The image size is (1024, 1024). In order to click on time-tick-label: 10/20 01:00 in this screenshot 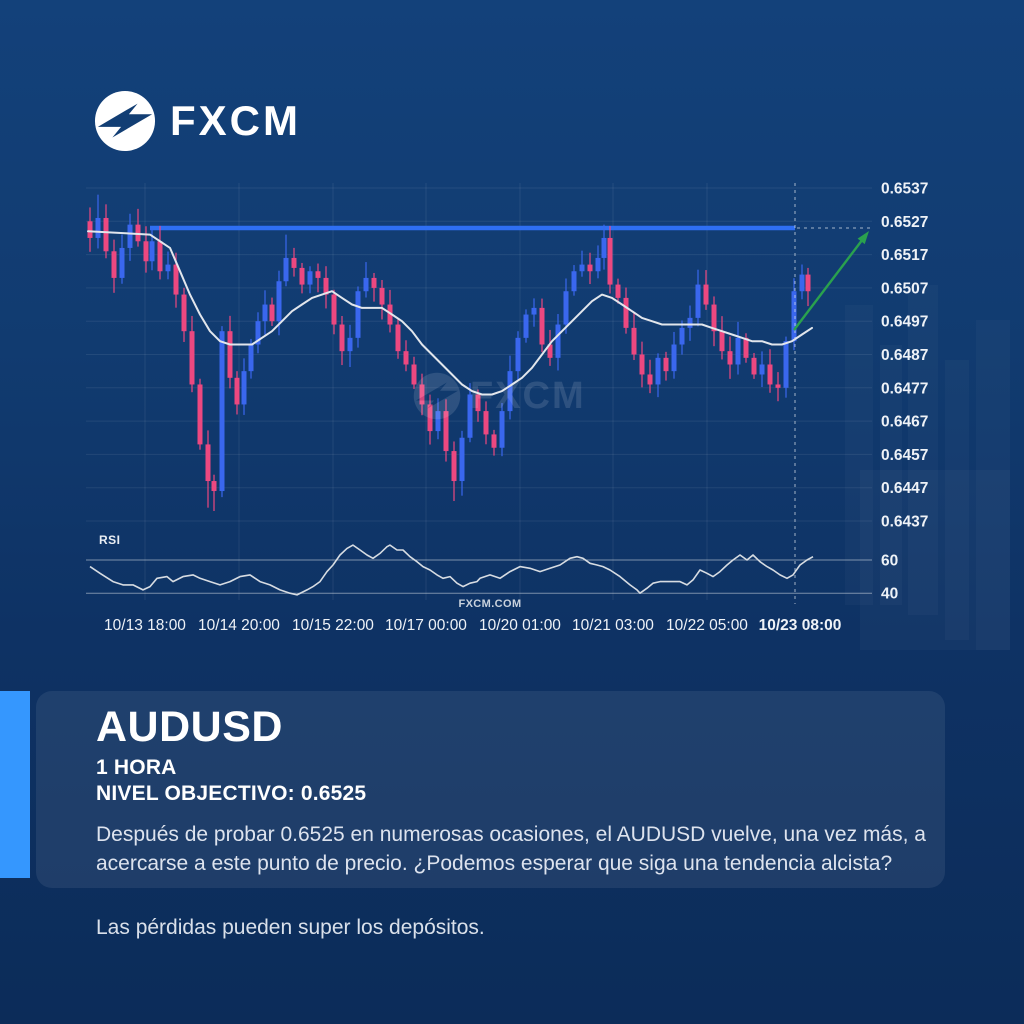, I will do `click(520, 625)`.